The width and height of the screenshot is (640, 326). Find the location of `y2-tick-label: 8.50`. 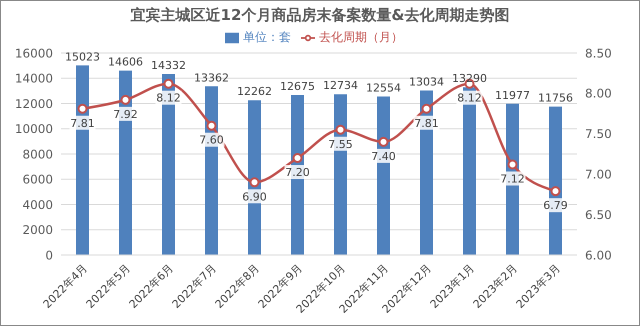

y2-tick-label: 8.50 is located at coordinates (598, 53).